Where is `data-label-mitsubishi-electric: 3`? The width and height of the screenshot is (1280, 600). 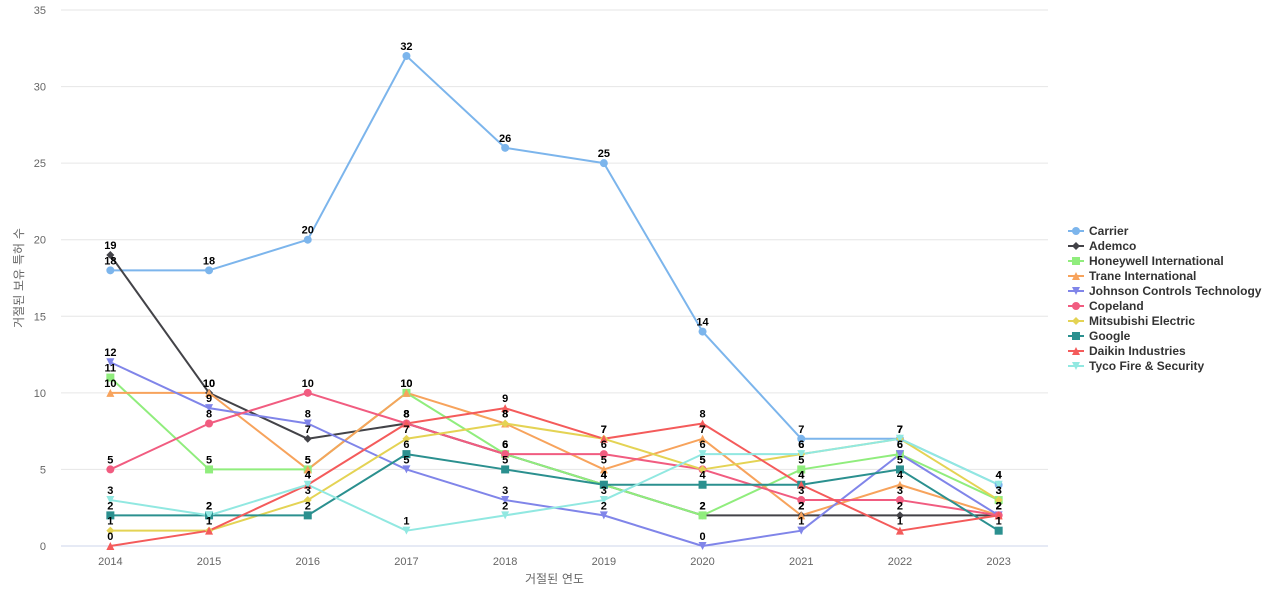
data-label-mitsubishi-electric: 3 is located at coordinates (308, 491).